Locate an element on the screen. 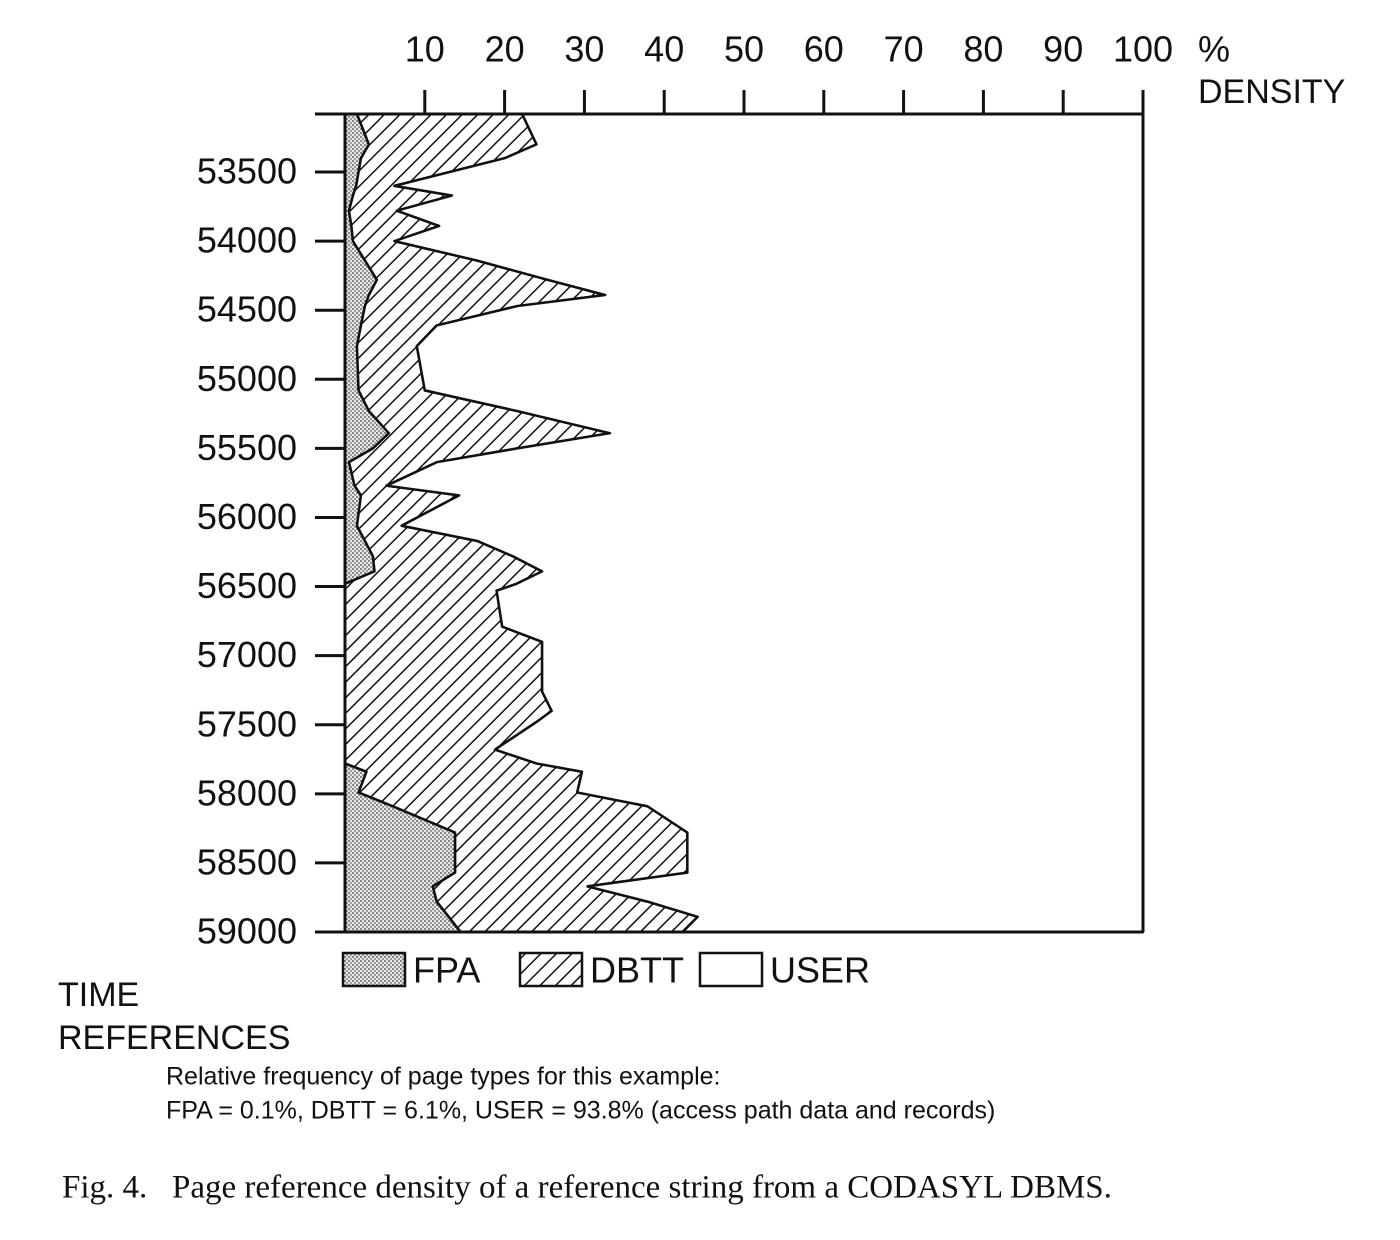  x-tick-label: 80 is located at coordinates (983, 49).